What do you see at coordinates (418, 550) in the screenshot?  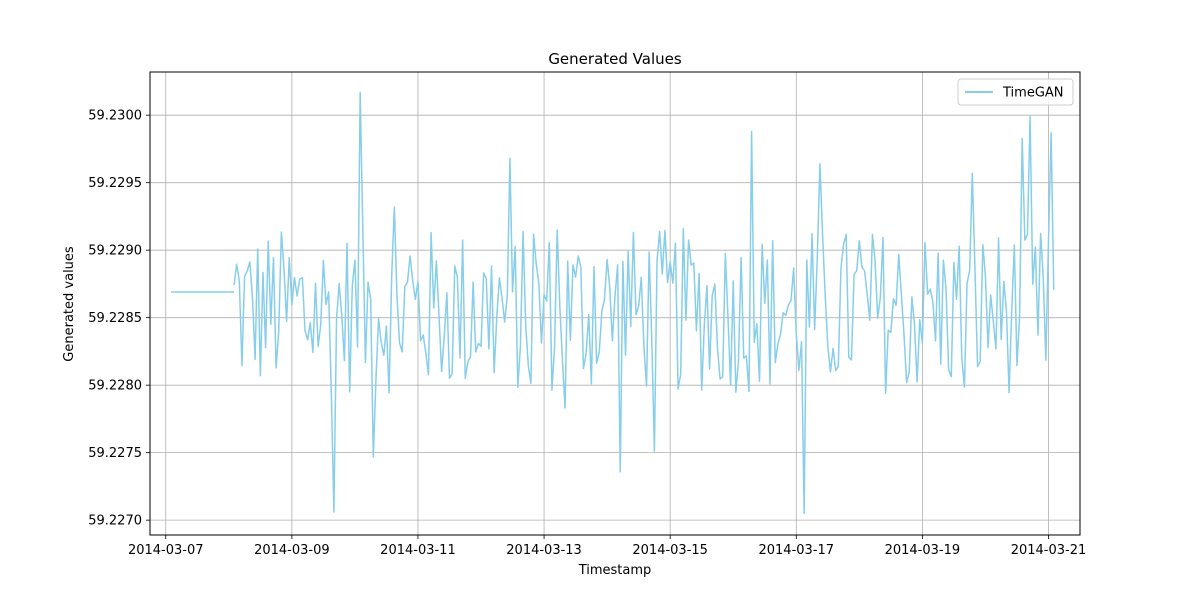 I see `x-tick-label: 2014-03-11` at bounding box center [418, 550].